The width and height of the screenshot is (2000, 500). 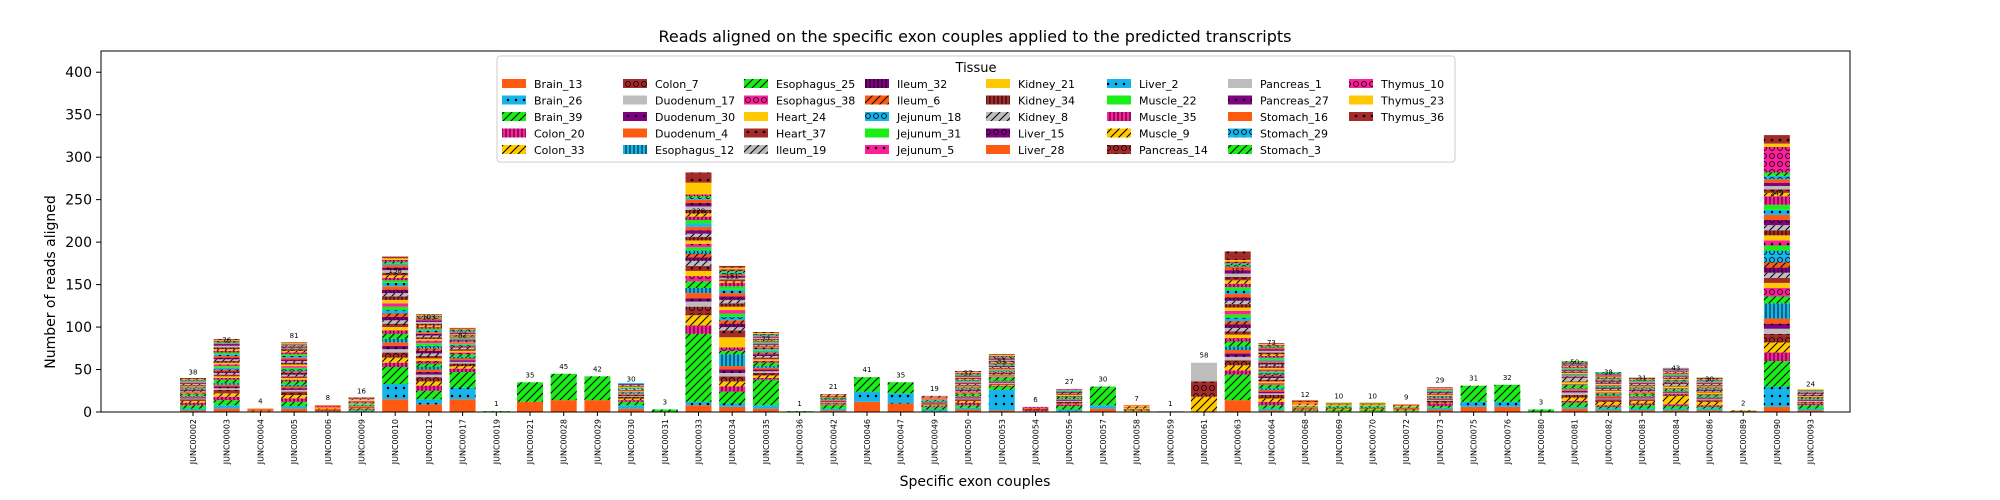 I want to click on x-tick-label: JUNC00028, so click(x=564, y=442).